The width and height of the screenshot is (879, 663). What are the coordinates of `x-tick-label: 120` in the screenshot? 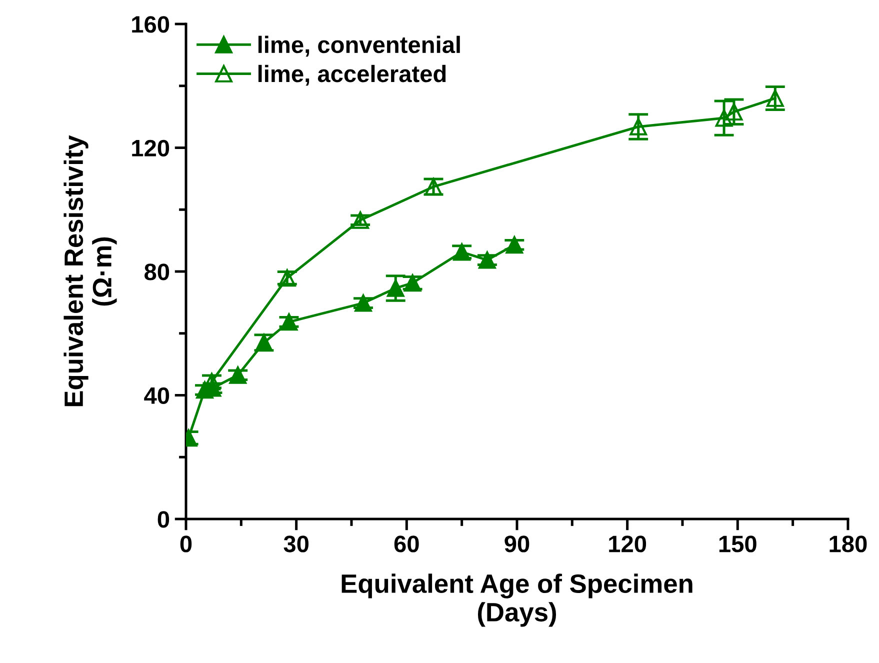 It's located at (627, 544).